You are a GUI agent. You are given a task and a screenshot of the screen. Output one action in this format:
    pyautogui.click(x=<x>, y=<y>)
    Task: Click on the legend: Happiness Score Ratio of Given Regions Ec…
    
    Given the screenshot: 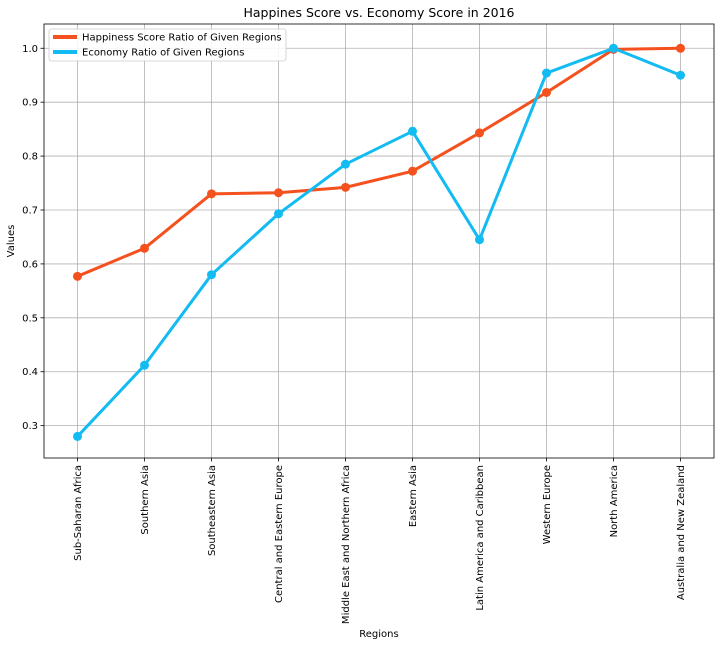 What is the action you would take?
    pyautogui.click(x=167, y=45)
    